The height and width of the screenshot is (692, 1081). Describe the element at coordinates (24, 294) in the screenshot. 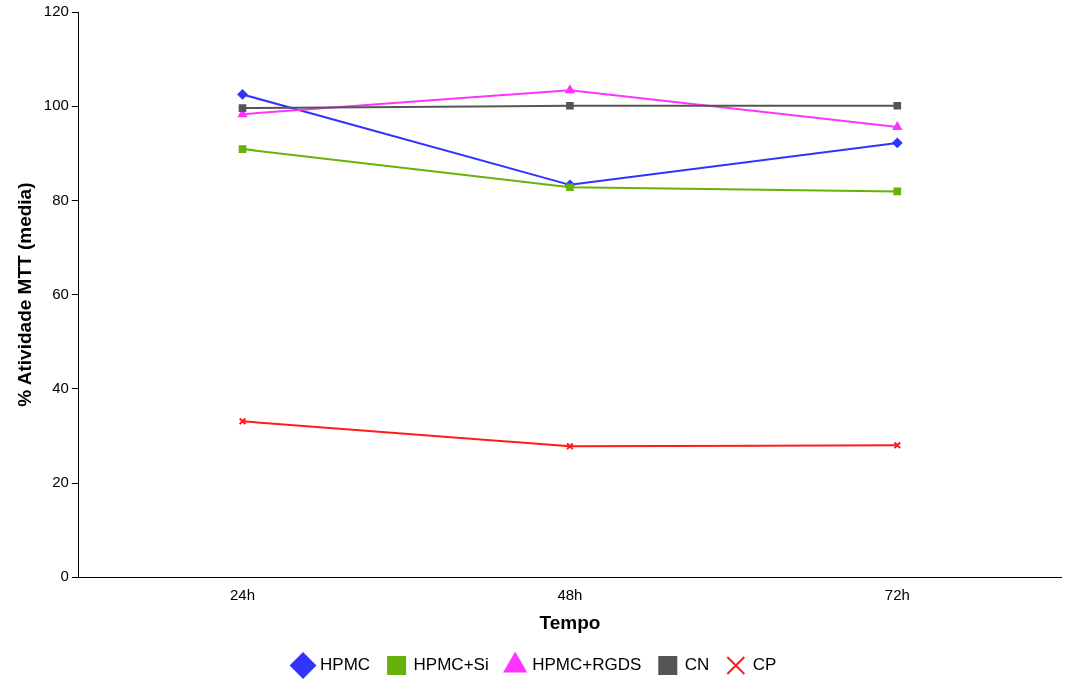

I see `y-axis-title: % Atividade MTT (media)` at that location.